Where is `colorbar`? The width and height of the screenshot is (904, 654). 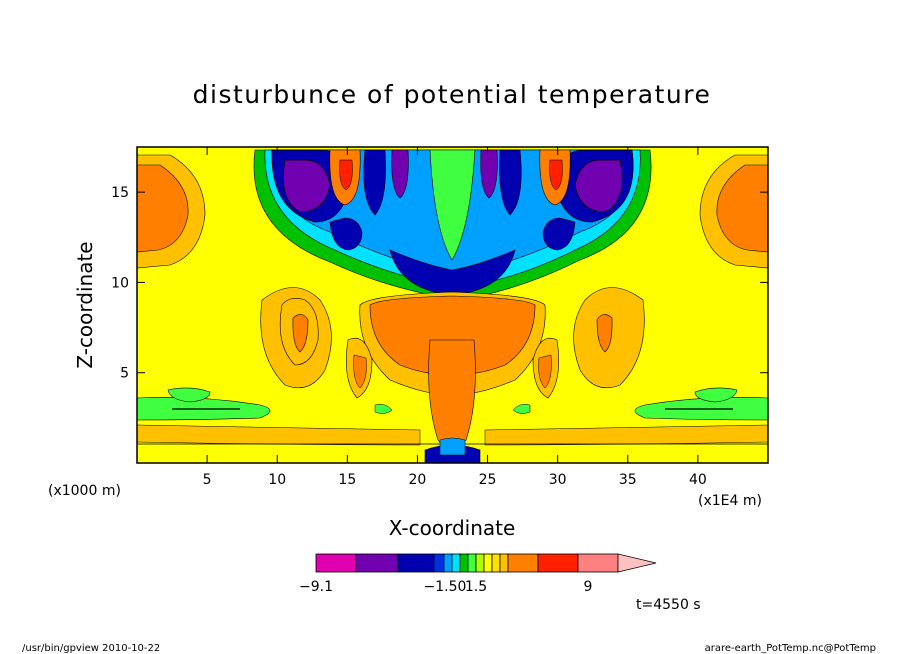
colorbar is located at coordinates (486, 563).